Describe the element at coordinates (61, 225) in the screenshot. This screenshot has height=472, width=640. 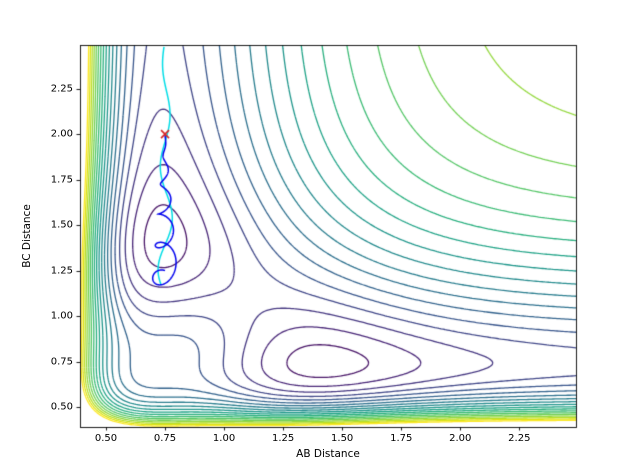
I see `y-tick-label: 1.50` at that location.